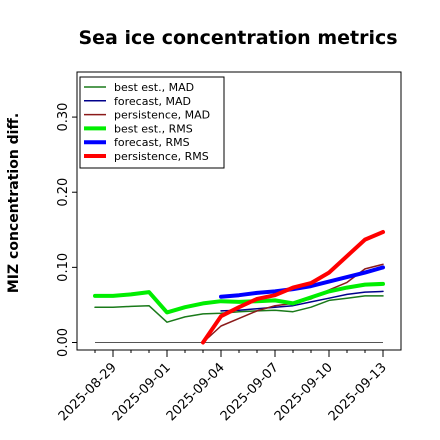  I want to click on legend-label: best est., MAD, so click(154, 87).